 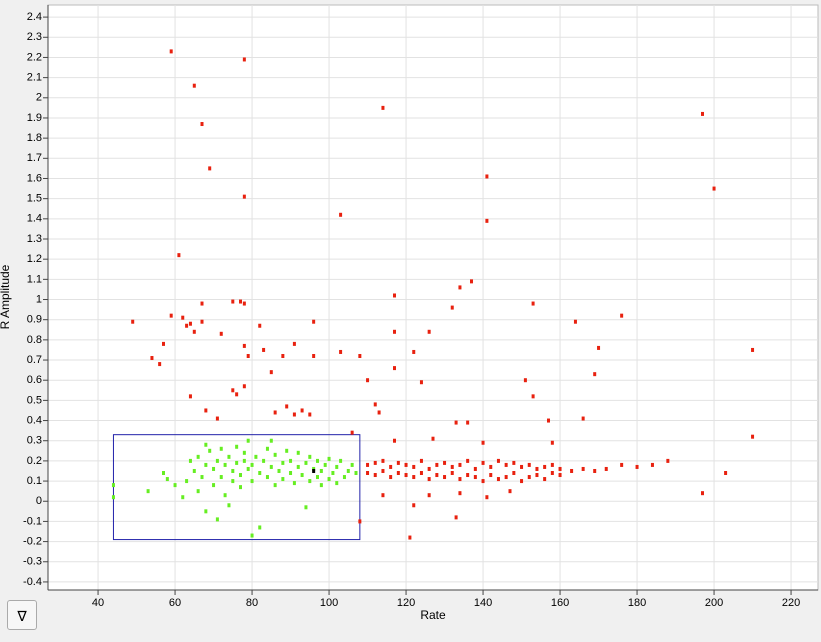 What do you see at coordinates (39, 98) in the screenshot?
I see `y-tick-label: 2` at bounding box center [39, 98].